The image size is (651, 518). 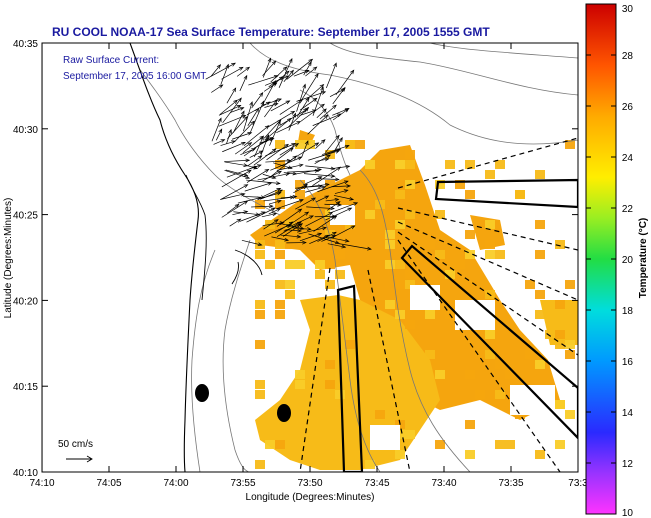 What do you see at coordinates (628, 107) in the screenshot?
I see `colorbar-tick-label: 26` at bounding box center [628, 107].